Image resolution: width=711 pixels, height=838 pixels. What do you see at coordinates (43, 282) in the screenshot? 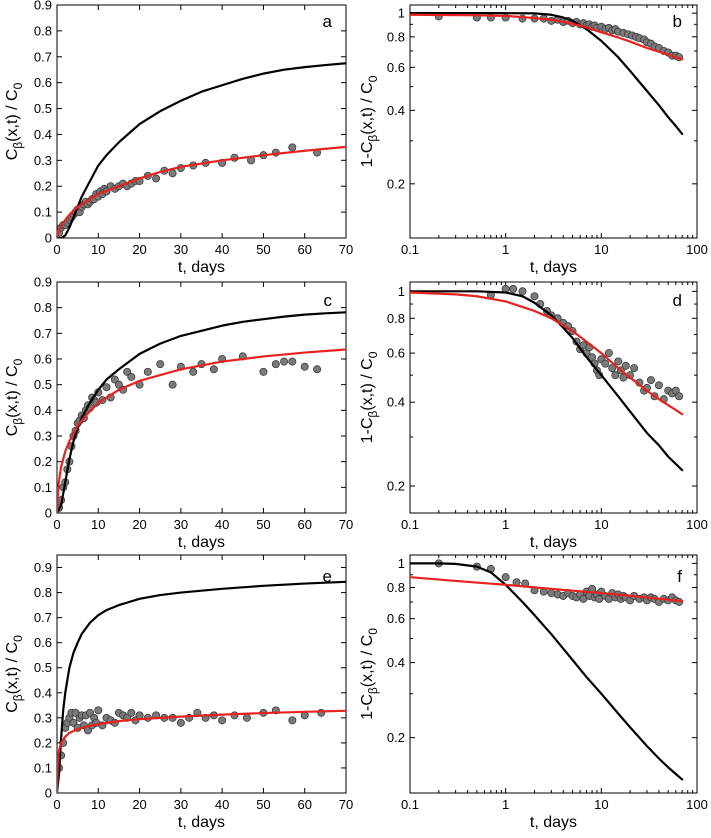
I see `y-tick-label: 0.9` at bounding box center [43, 282].